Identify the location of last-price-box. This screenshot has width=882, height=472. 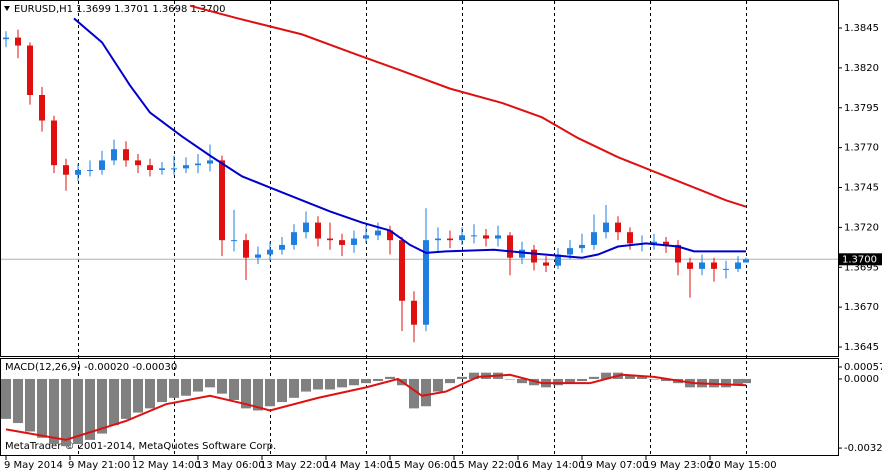
(860, 259).